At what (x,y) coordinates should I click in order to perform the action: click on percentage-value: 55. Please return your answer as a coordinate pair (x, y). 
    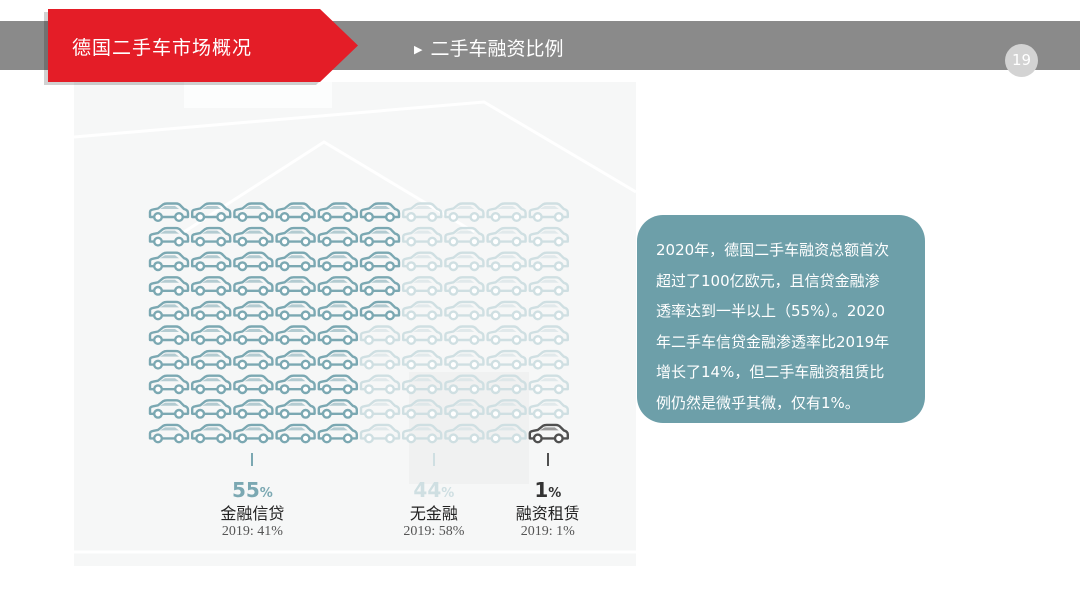
    Looking at the image, I should click on (245, 490).